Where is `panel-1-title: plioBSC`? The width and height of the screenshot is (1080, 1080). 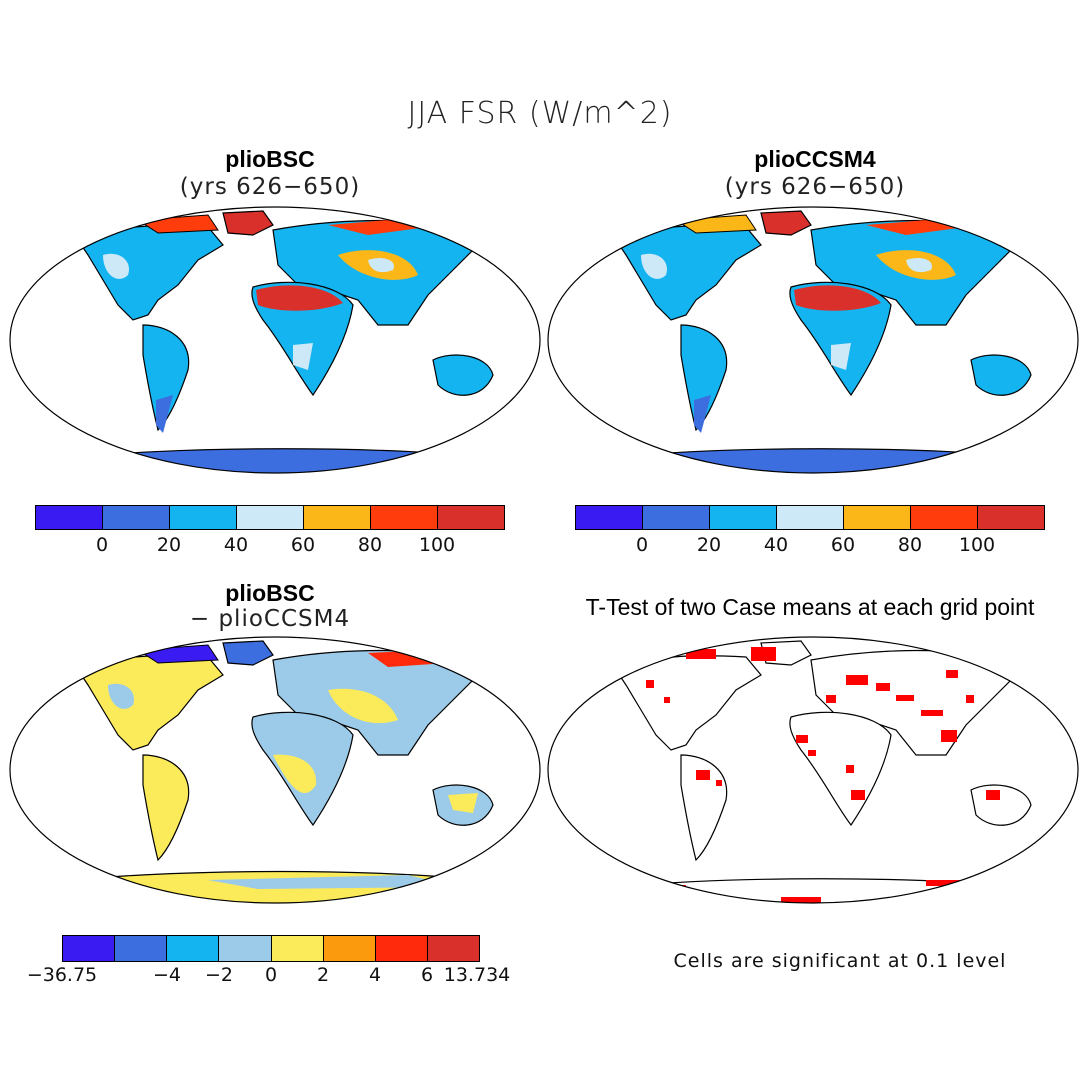 panel-1-title: plioBSC is located at coordinates (270, 159).